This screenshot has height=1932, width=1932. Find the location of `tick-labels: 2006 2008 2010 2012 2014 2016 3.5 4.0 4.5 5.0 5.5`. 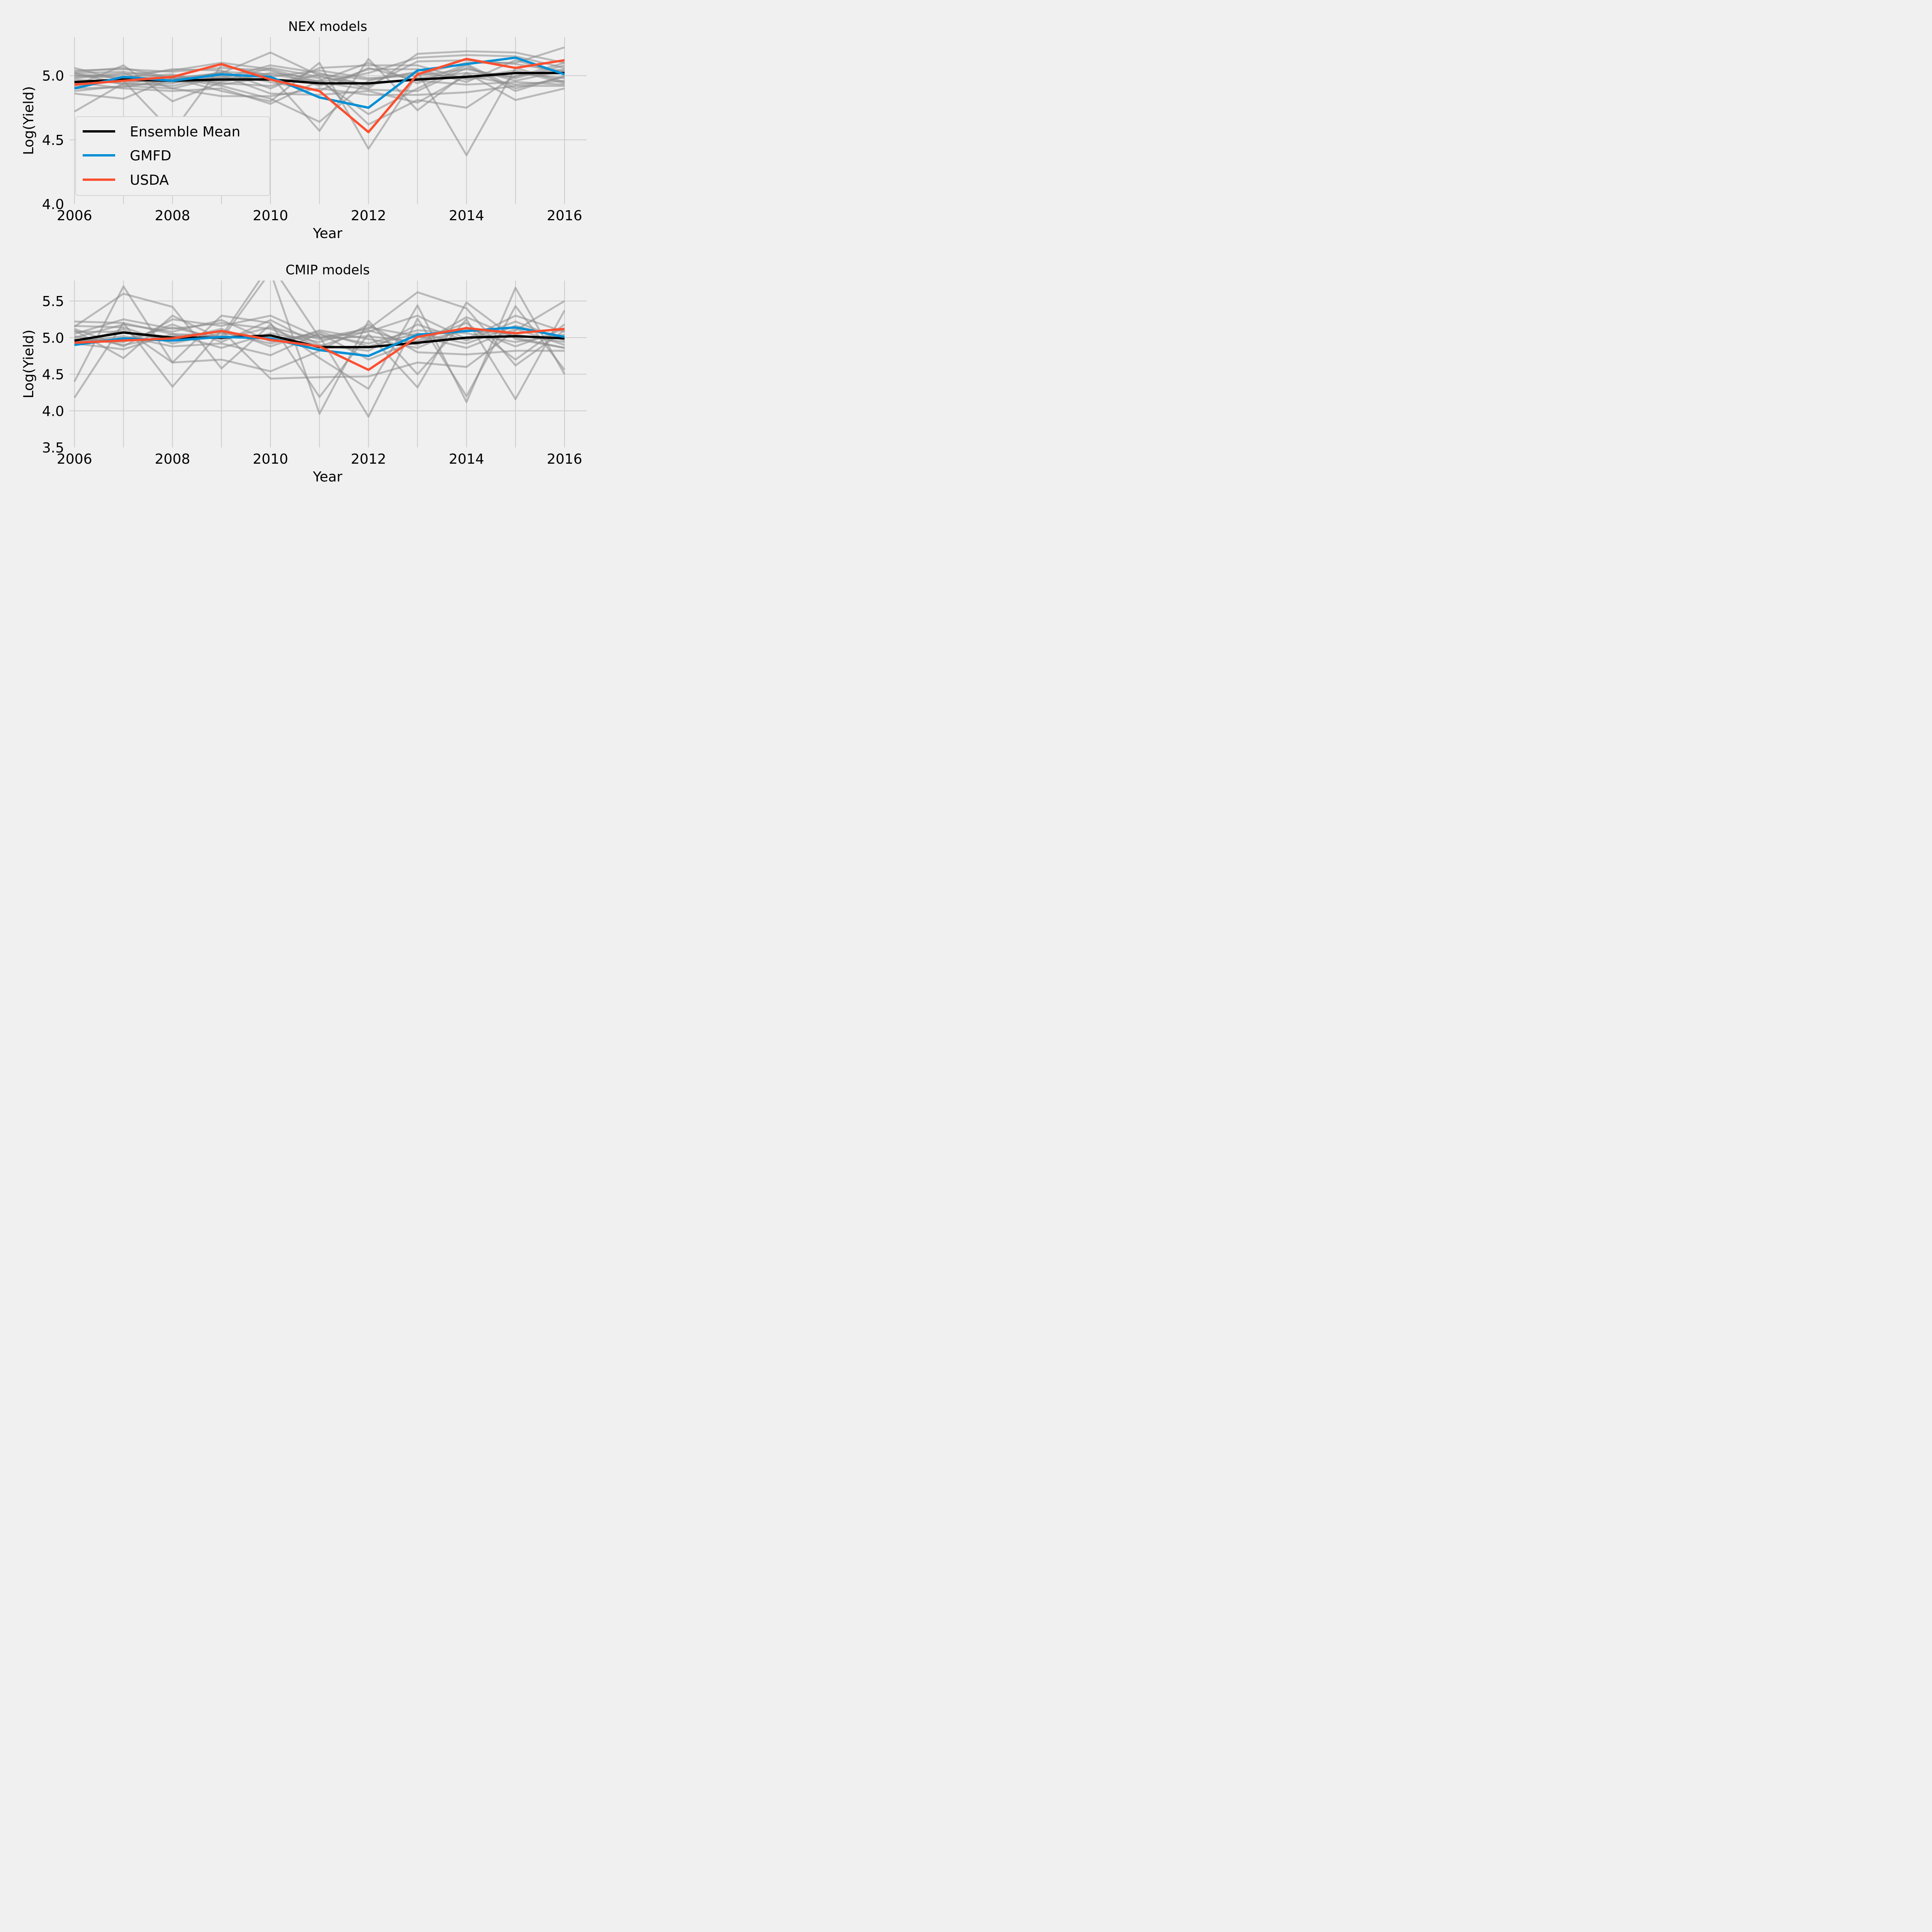

tick-labels: 2006 2008 2010 2012 2014 2016 3.5 4.0 4.5 5.0 5.5 is located at coordinates (312, 381).